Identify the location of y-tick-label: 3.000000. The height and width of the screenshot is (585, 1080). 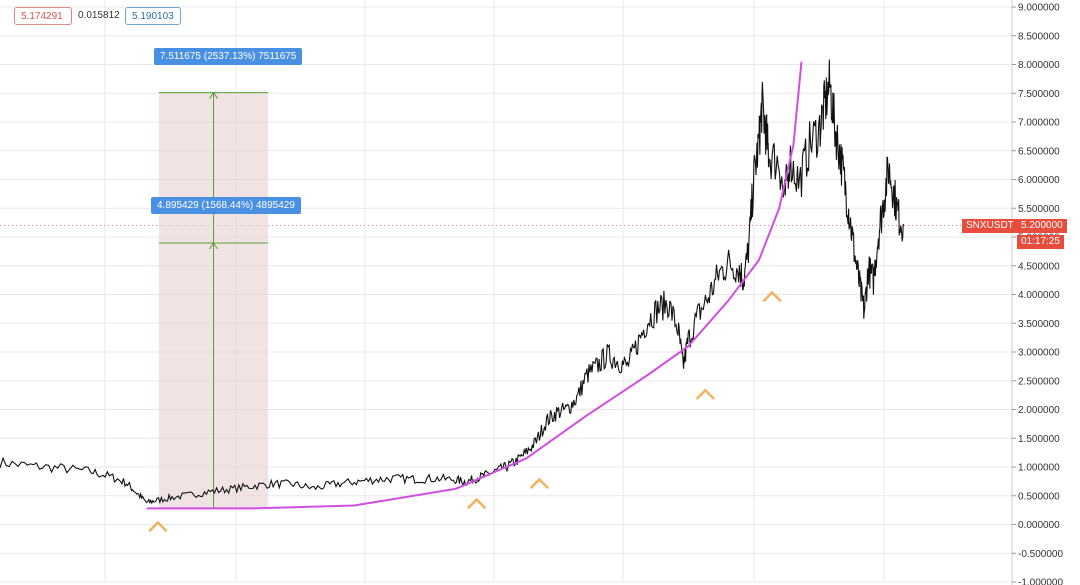
(1039, 353).